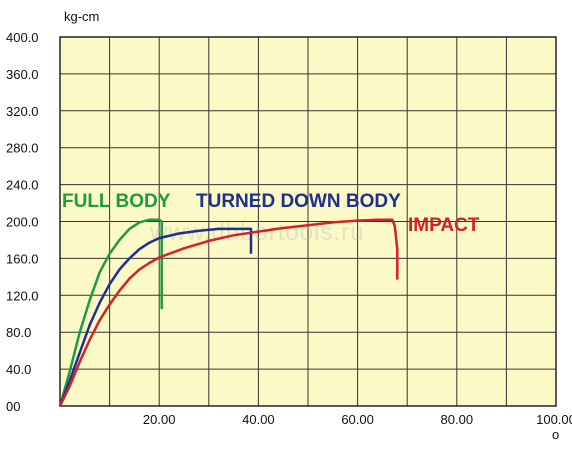 This screenshot has height=450, width=572. I want to click on y-tick-label: 280.0, so click(22, 148).